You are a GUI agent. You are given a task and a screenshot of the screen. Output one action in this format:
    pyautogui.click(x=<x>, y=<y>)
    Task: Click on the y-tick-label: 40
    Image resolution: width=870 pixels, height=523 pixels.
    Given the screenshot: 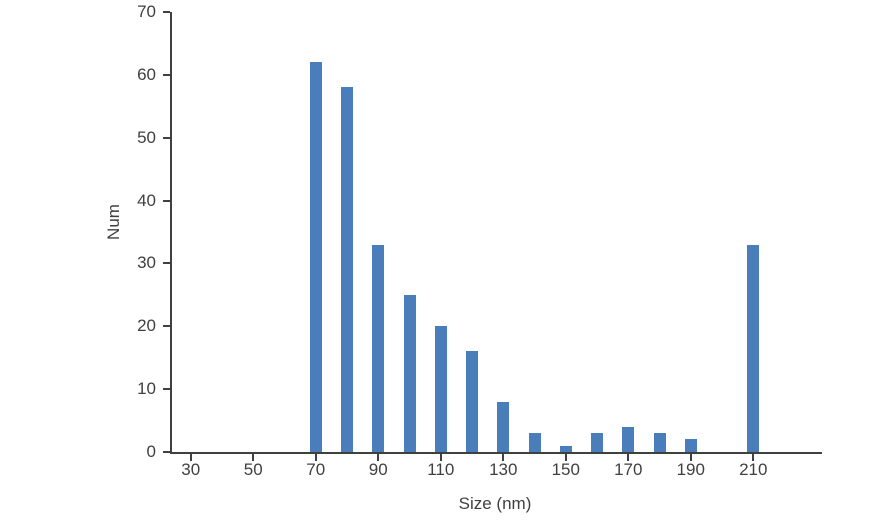 What is the action you would take?
    pyautogui.click(x=146, y=200)
    